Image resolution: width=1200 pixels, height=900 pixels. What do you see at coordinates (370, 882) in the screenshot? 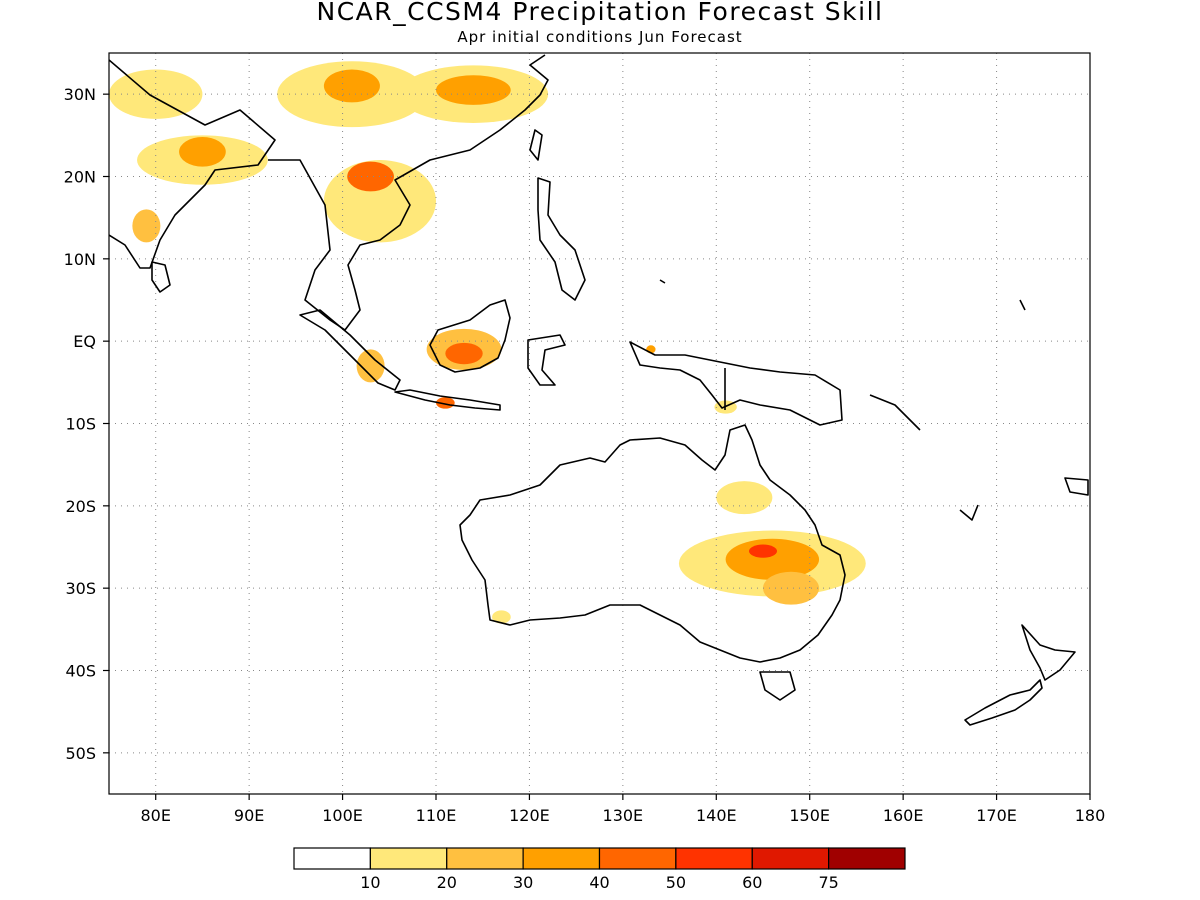
I see `colorbar-label: 10` at bounding box center [370, 882].